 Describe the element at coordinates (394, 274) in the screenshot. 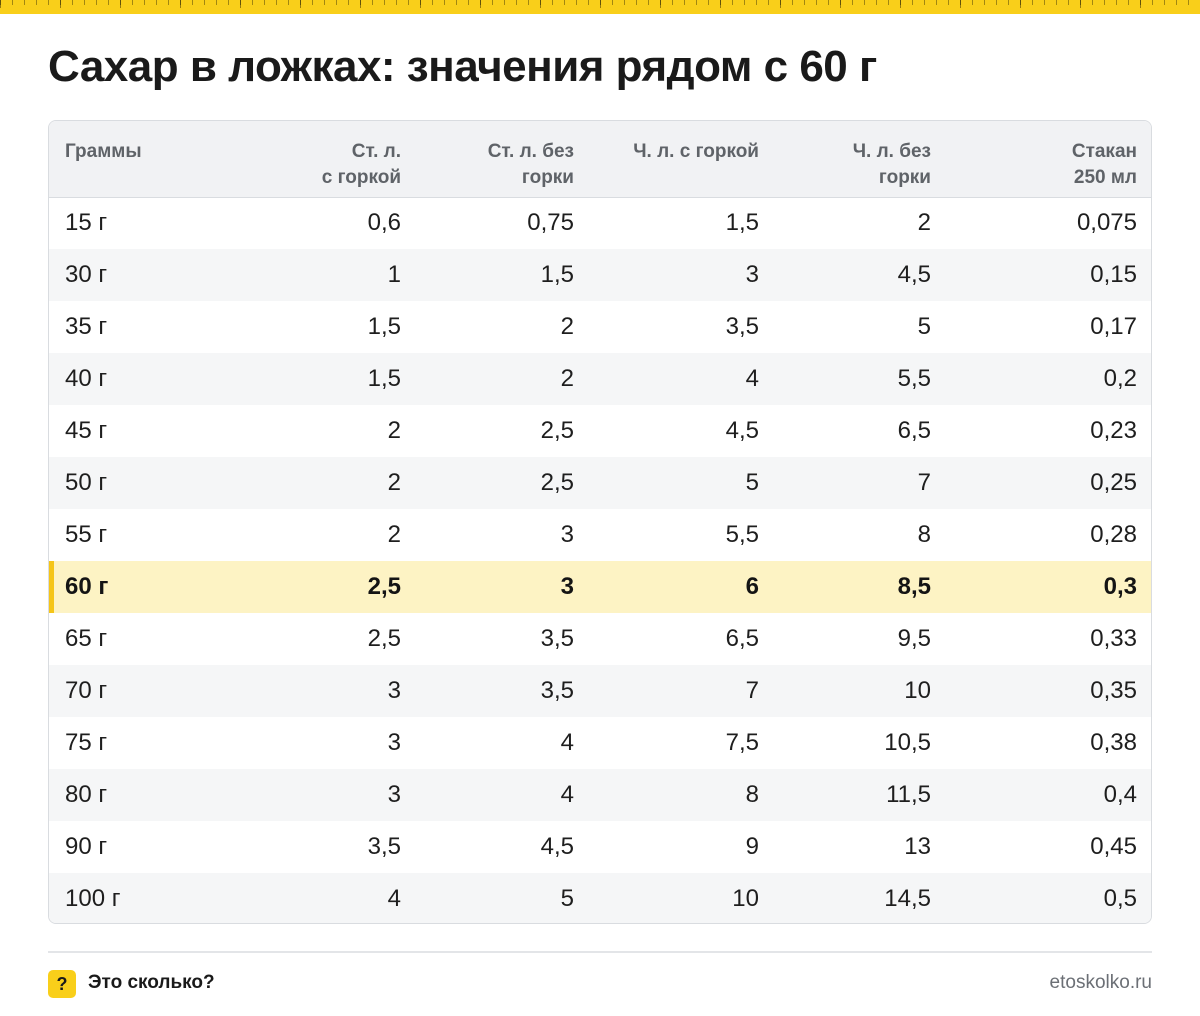

I see `value-cell: 1` at that location.